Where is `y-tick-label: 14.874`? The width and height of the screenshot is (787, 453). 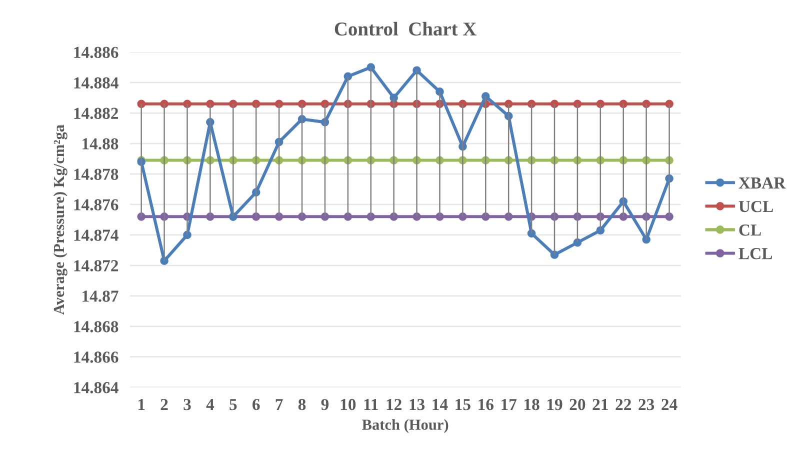
y-tick-label: 14.874 is located at coordinates (96, 235).